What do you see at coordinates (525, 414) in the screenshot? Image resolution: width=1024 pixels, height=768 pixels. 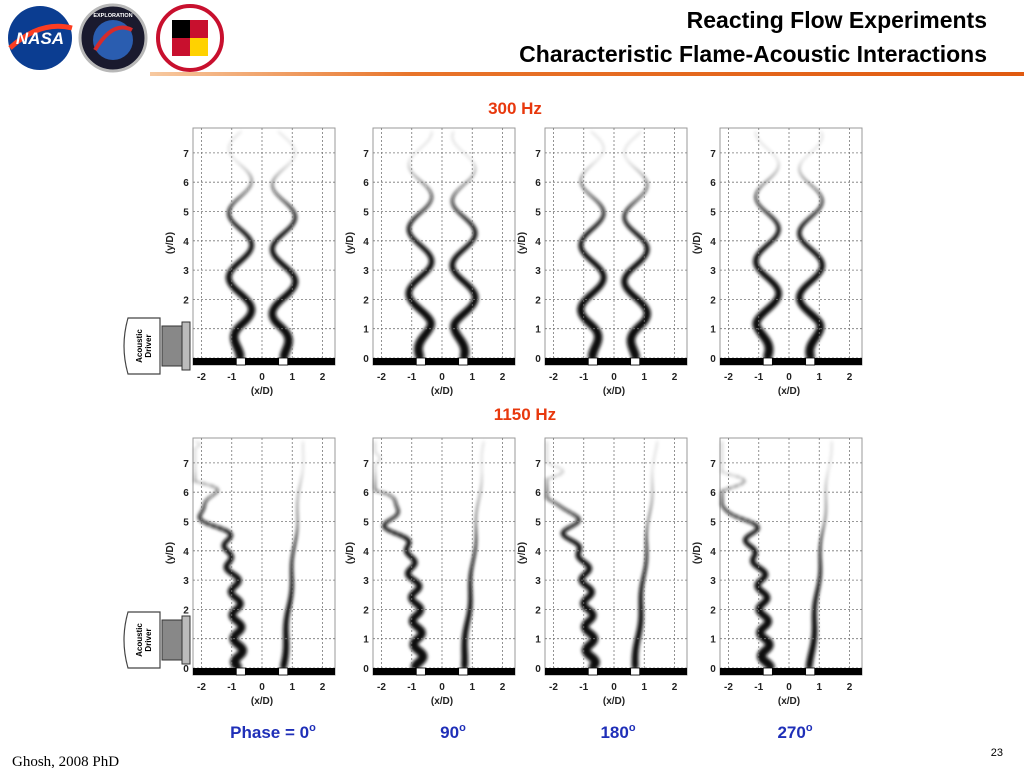 I see `row-label: 1150 Hz` at bounding box center [525, 414].